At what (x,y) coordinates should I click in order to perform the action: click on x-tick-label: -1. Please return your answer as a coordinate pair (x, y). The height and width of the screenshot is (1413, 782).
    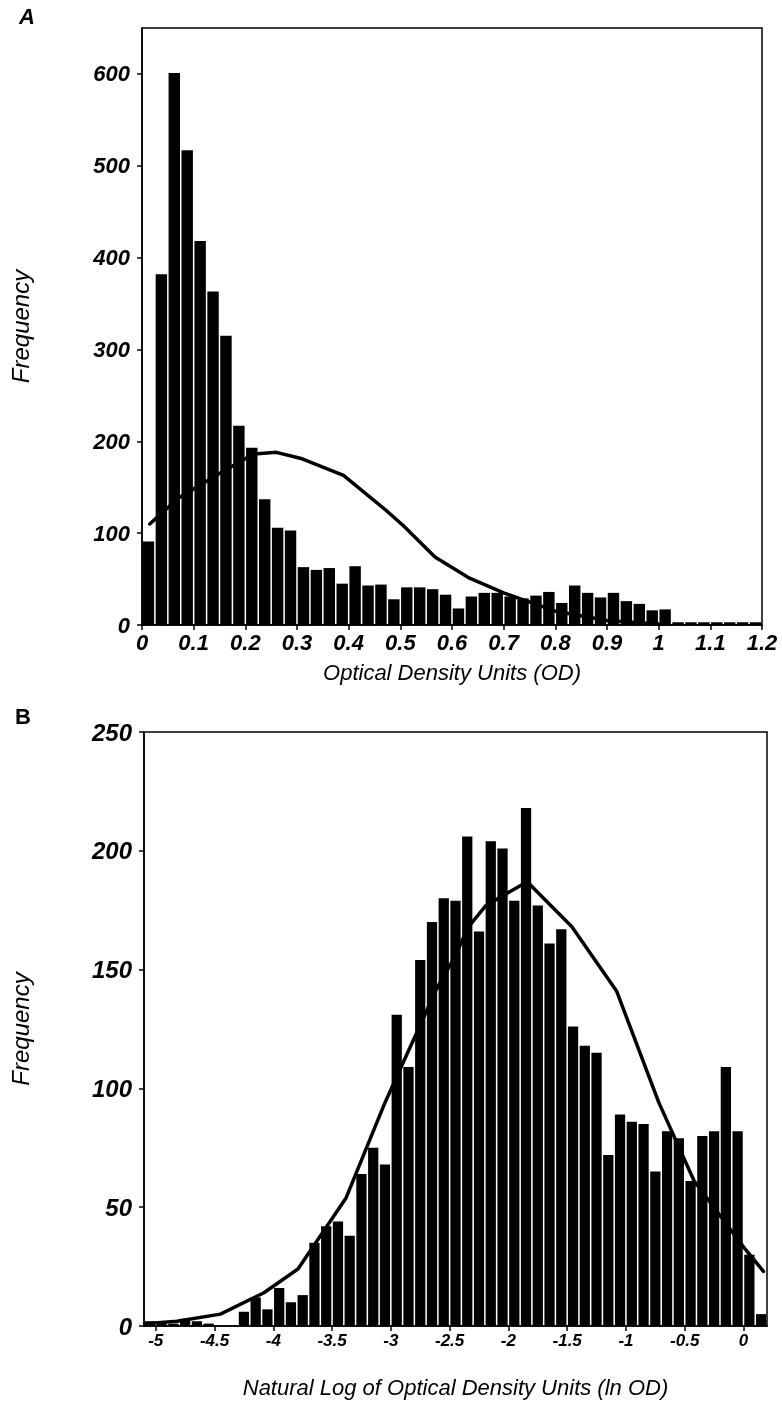
    Looking at the image, I should click on (626, 1340).